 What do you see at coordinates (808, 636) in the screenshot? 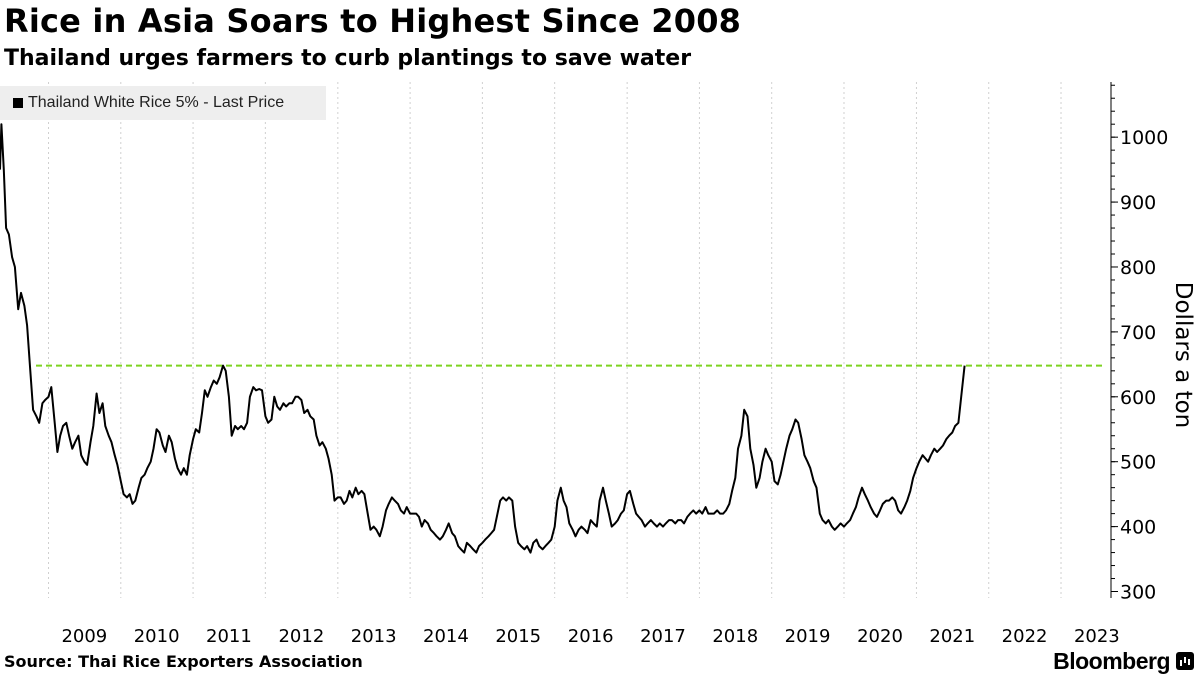
I see `x-tick-label-2019: 2019` at bounding box center [808, 636].